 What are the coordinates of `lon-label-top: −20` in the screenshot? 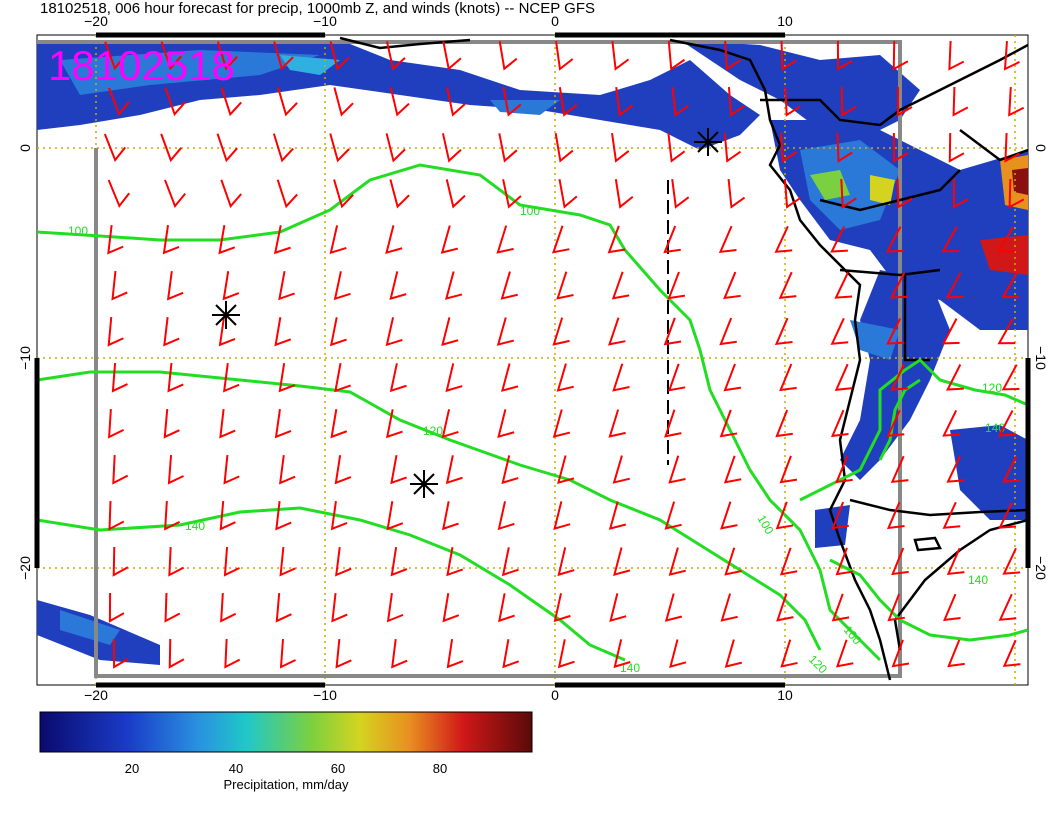 It's located at (96, 21).